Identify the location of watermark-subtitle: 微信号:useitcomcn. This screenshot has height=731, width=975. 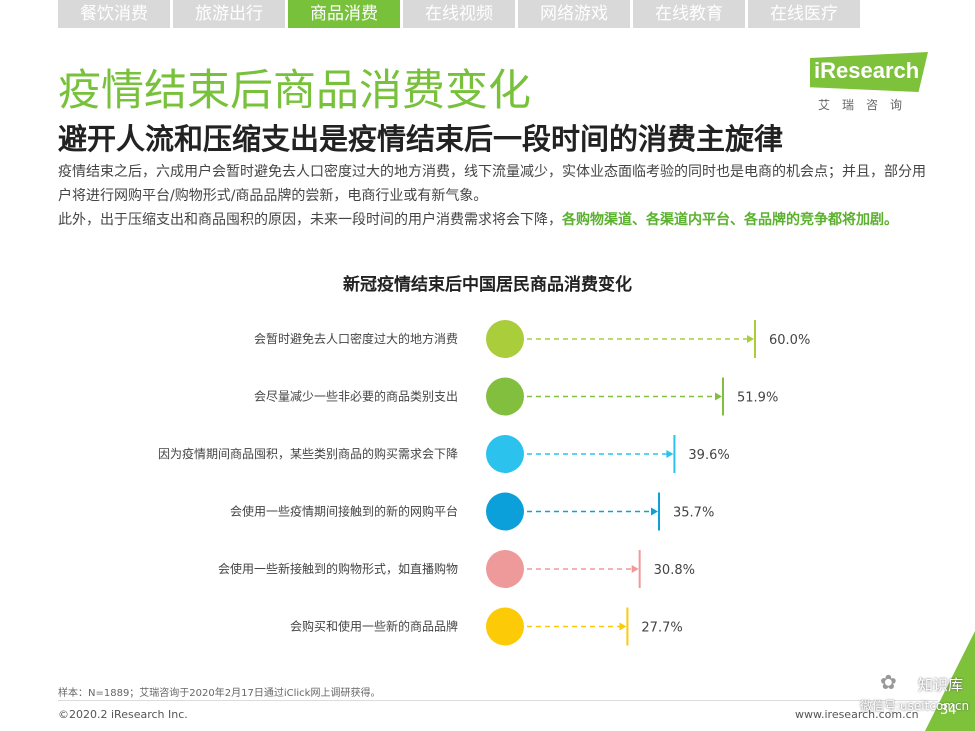
(915, 706).